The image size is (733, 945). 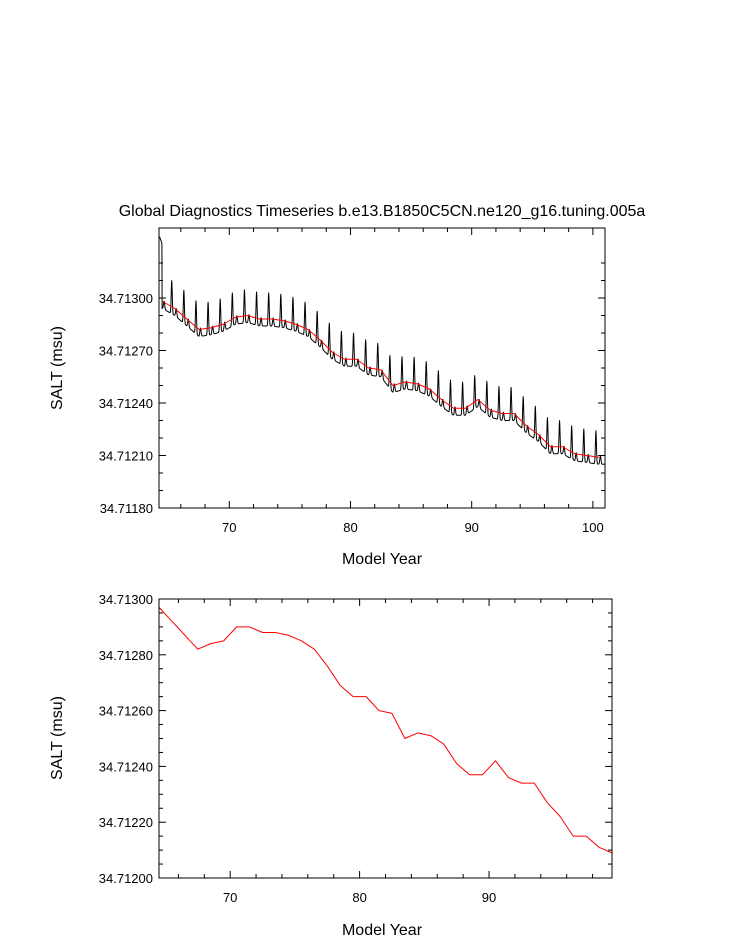 What do you see at coordinates (126, 508) in the screenshot?
I see `y-tick-label: 34.71180` at bounding box center [126, 508].